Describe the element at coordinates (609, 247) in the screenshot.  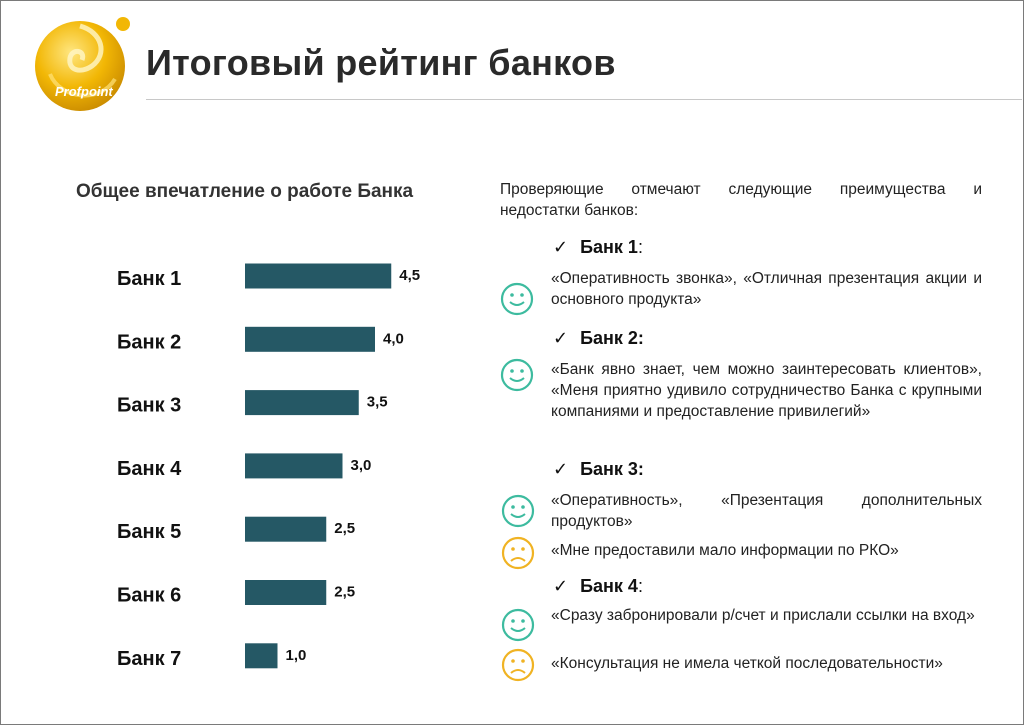
I see `bank-1-name: Банк 1` at that location.